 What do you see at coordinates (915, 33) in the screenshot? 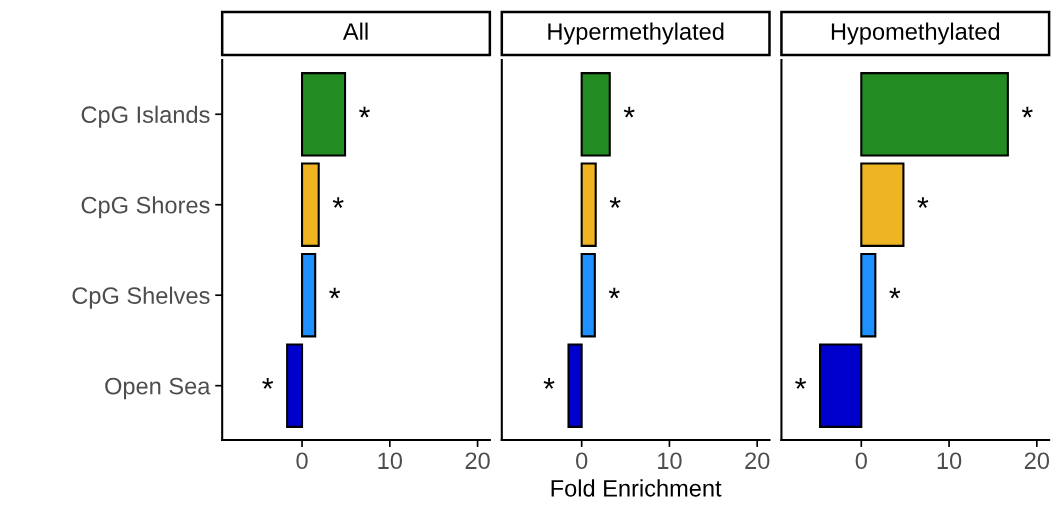
I see `chart-title: Hypomethylated` at bounding box center [915, 33].